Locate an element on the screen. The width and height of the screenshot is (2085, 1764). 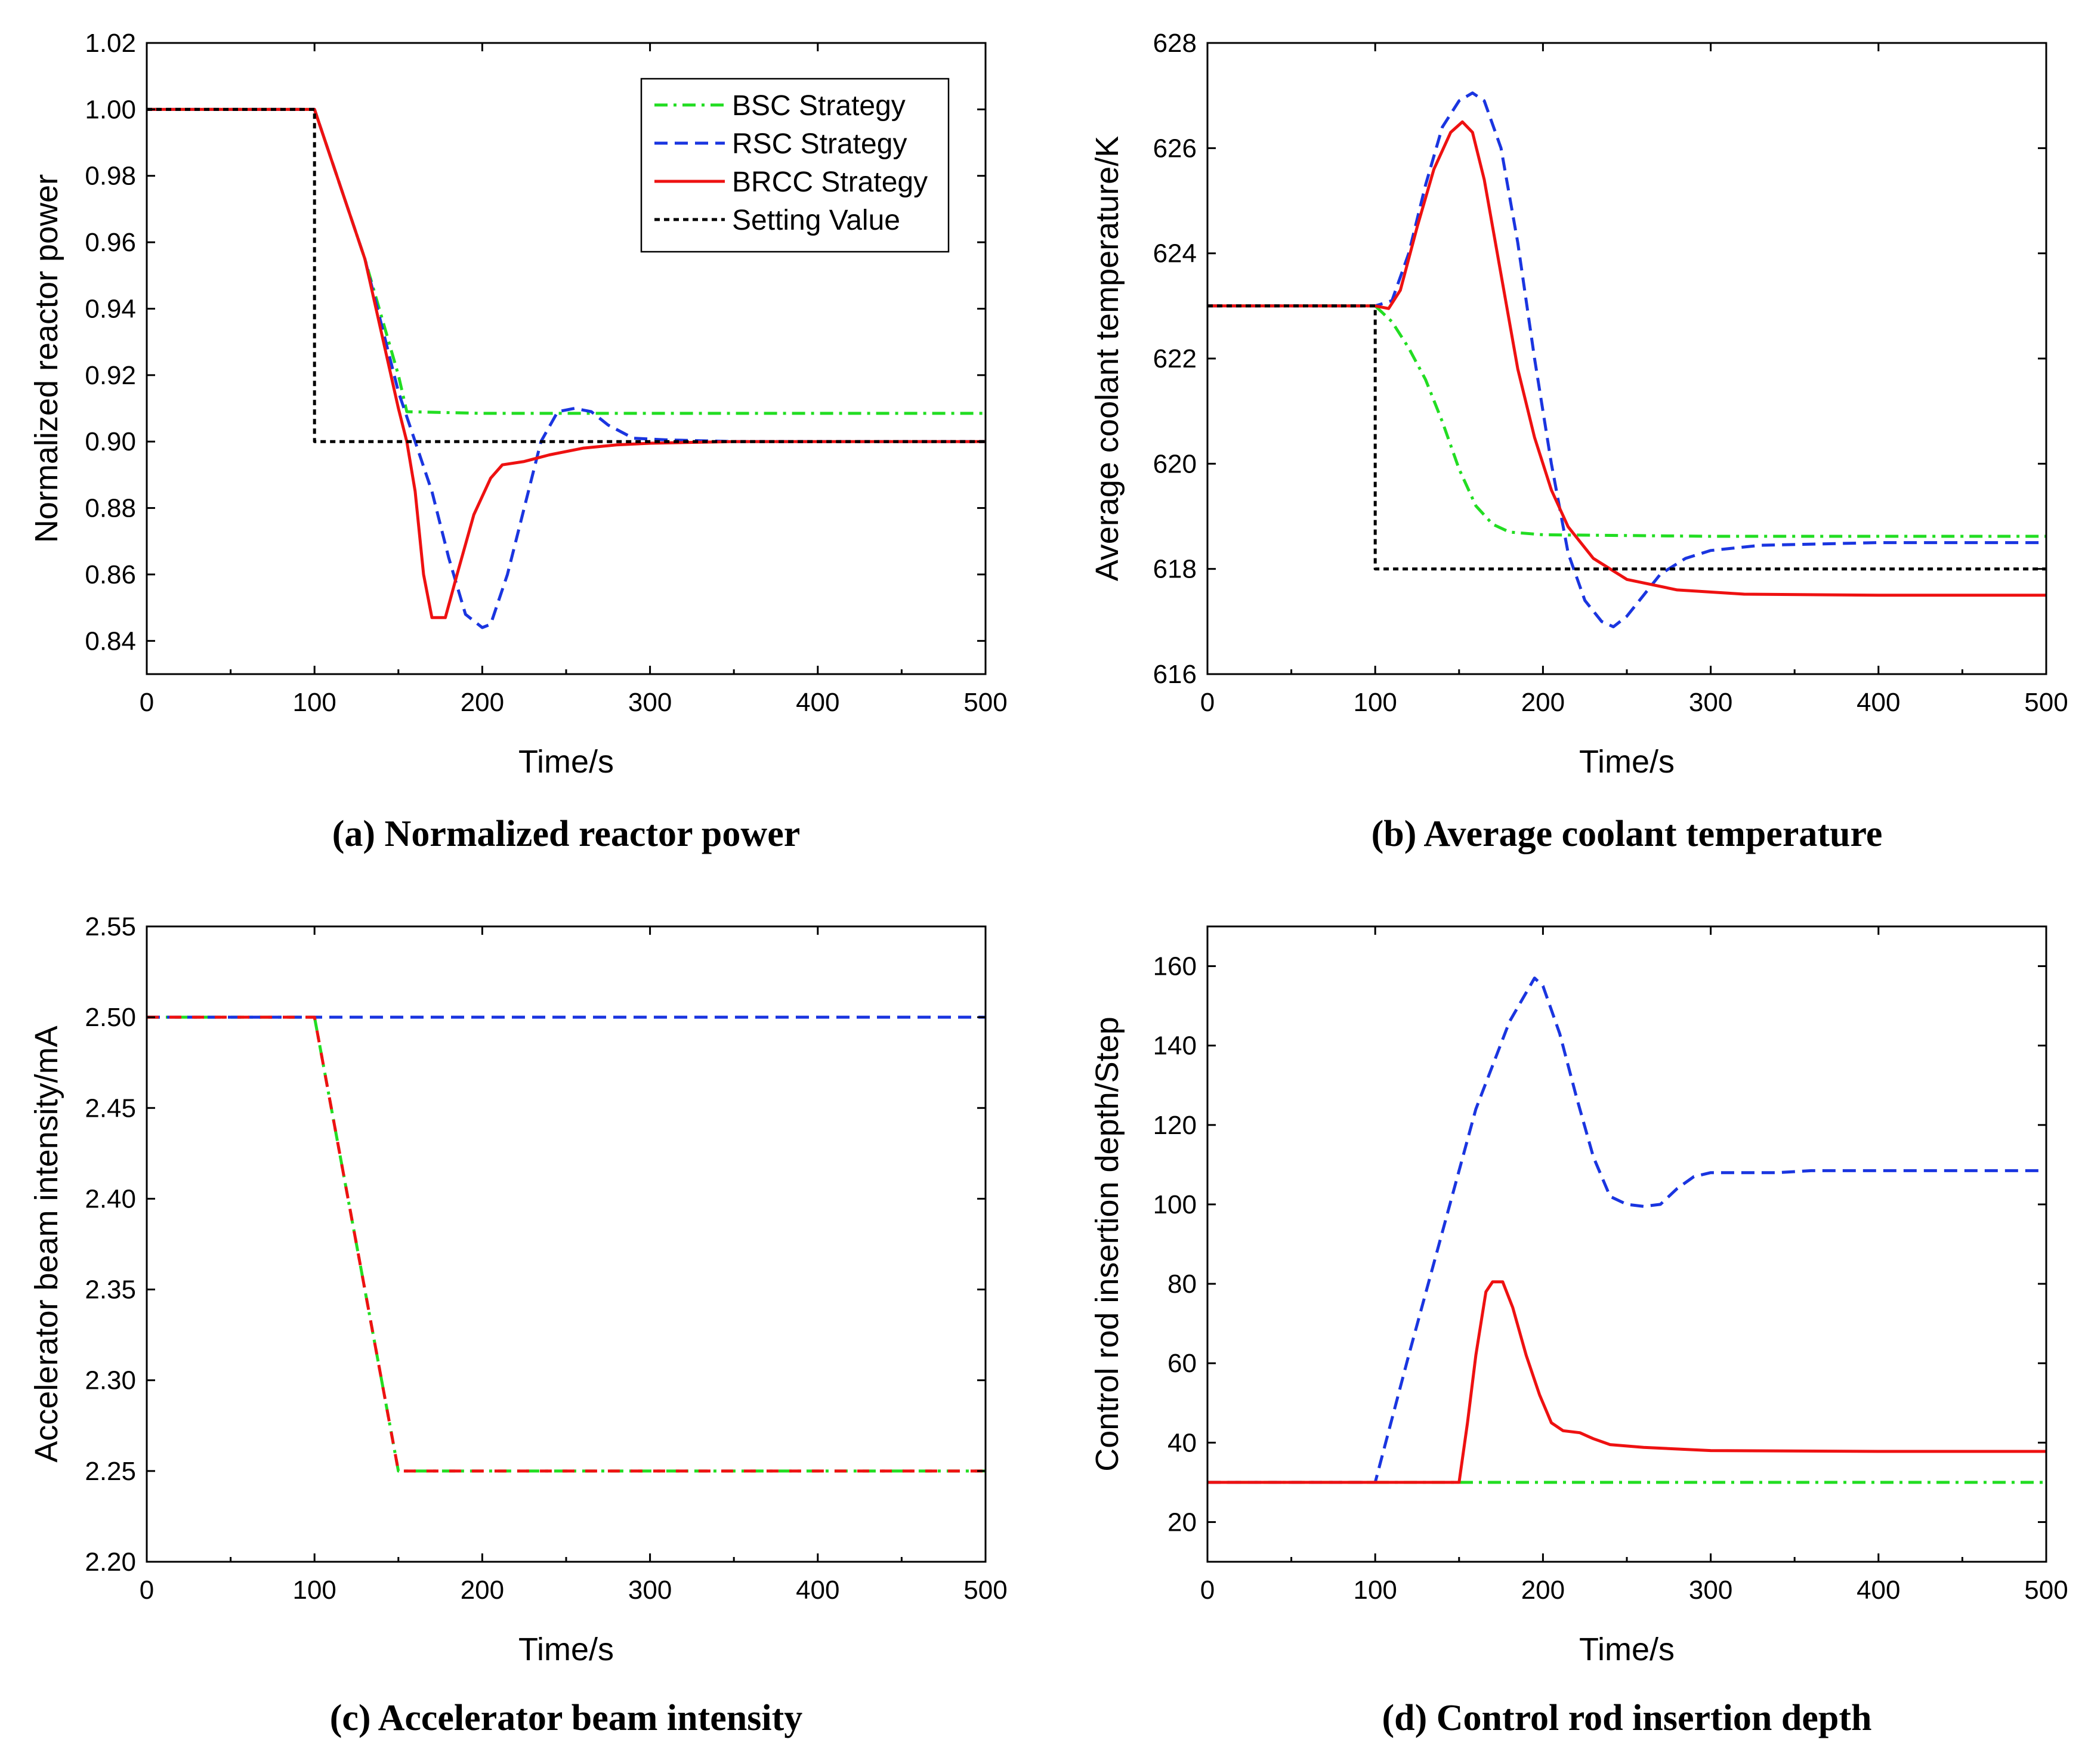
panel-caption: (d) Control rod insertion depth is located at coordinates (1626, 1718).